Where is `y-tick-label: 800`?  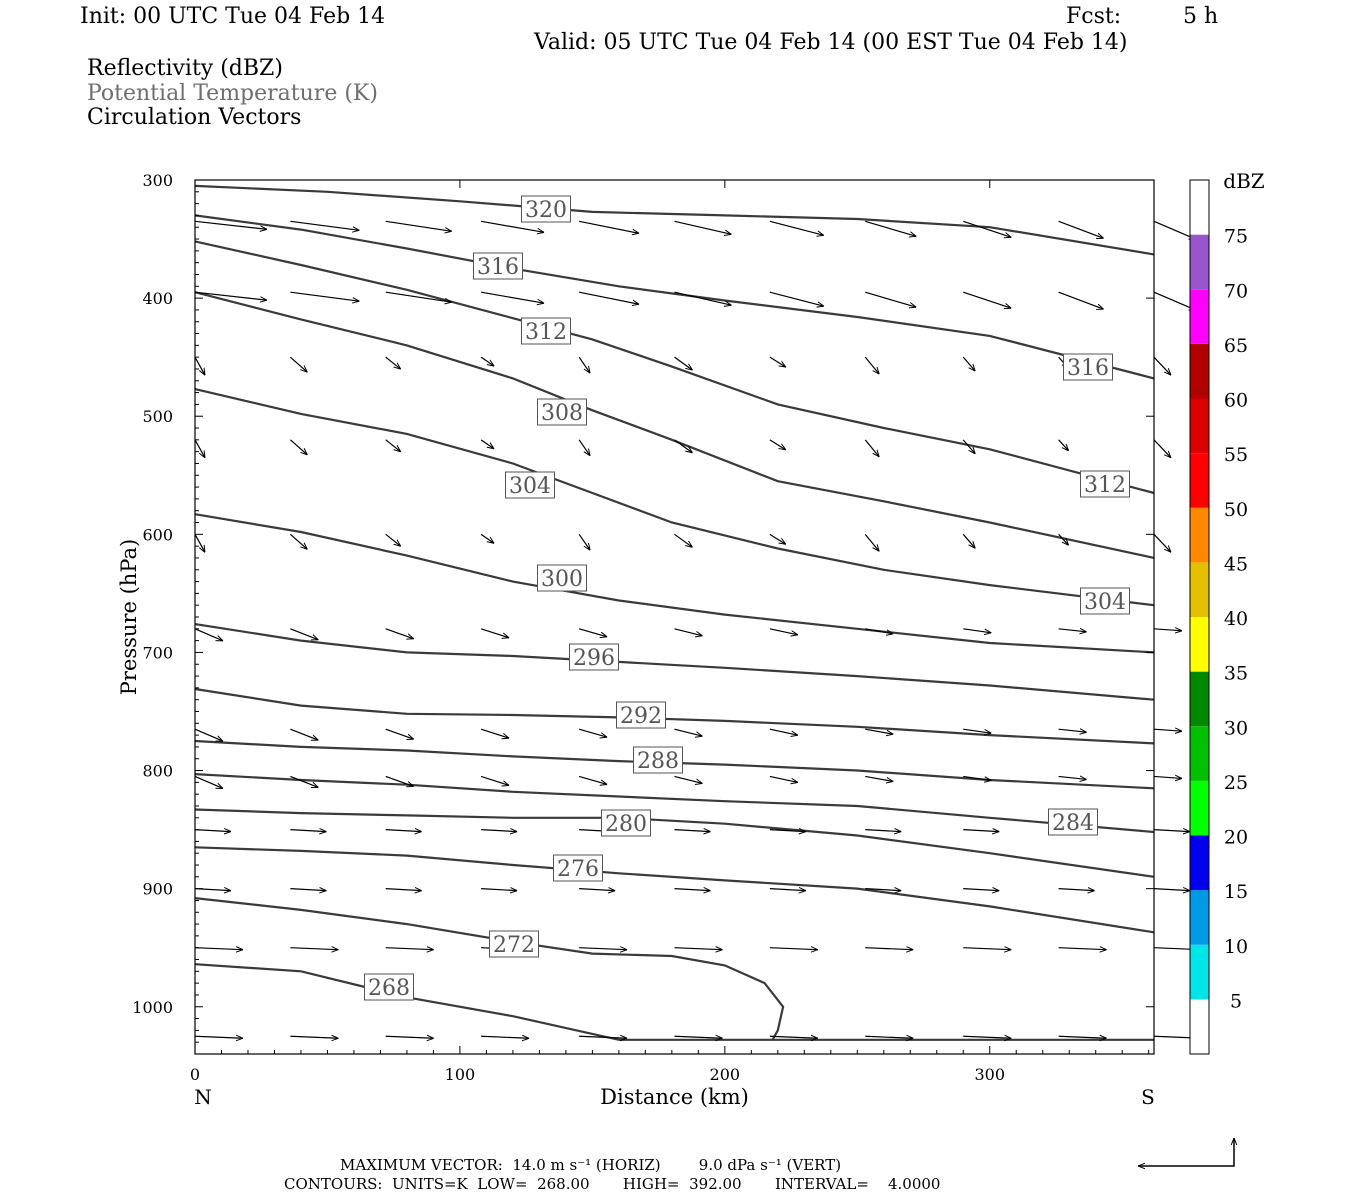 y-tick-label: 800 is located at coordinates (157, 771).